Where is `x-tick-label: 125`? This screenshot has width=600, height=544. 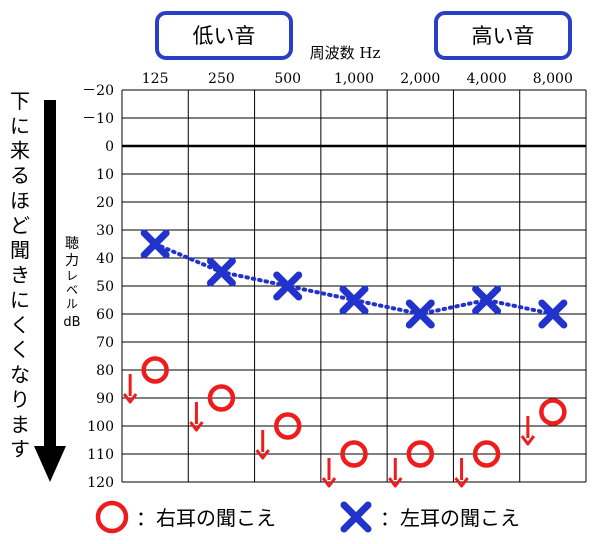 x-tick-label: 125 is located at coordinates (155, 79).